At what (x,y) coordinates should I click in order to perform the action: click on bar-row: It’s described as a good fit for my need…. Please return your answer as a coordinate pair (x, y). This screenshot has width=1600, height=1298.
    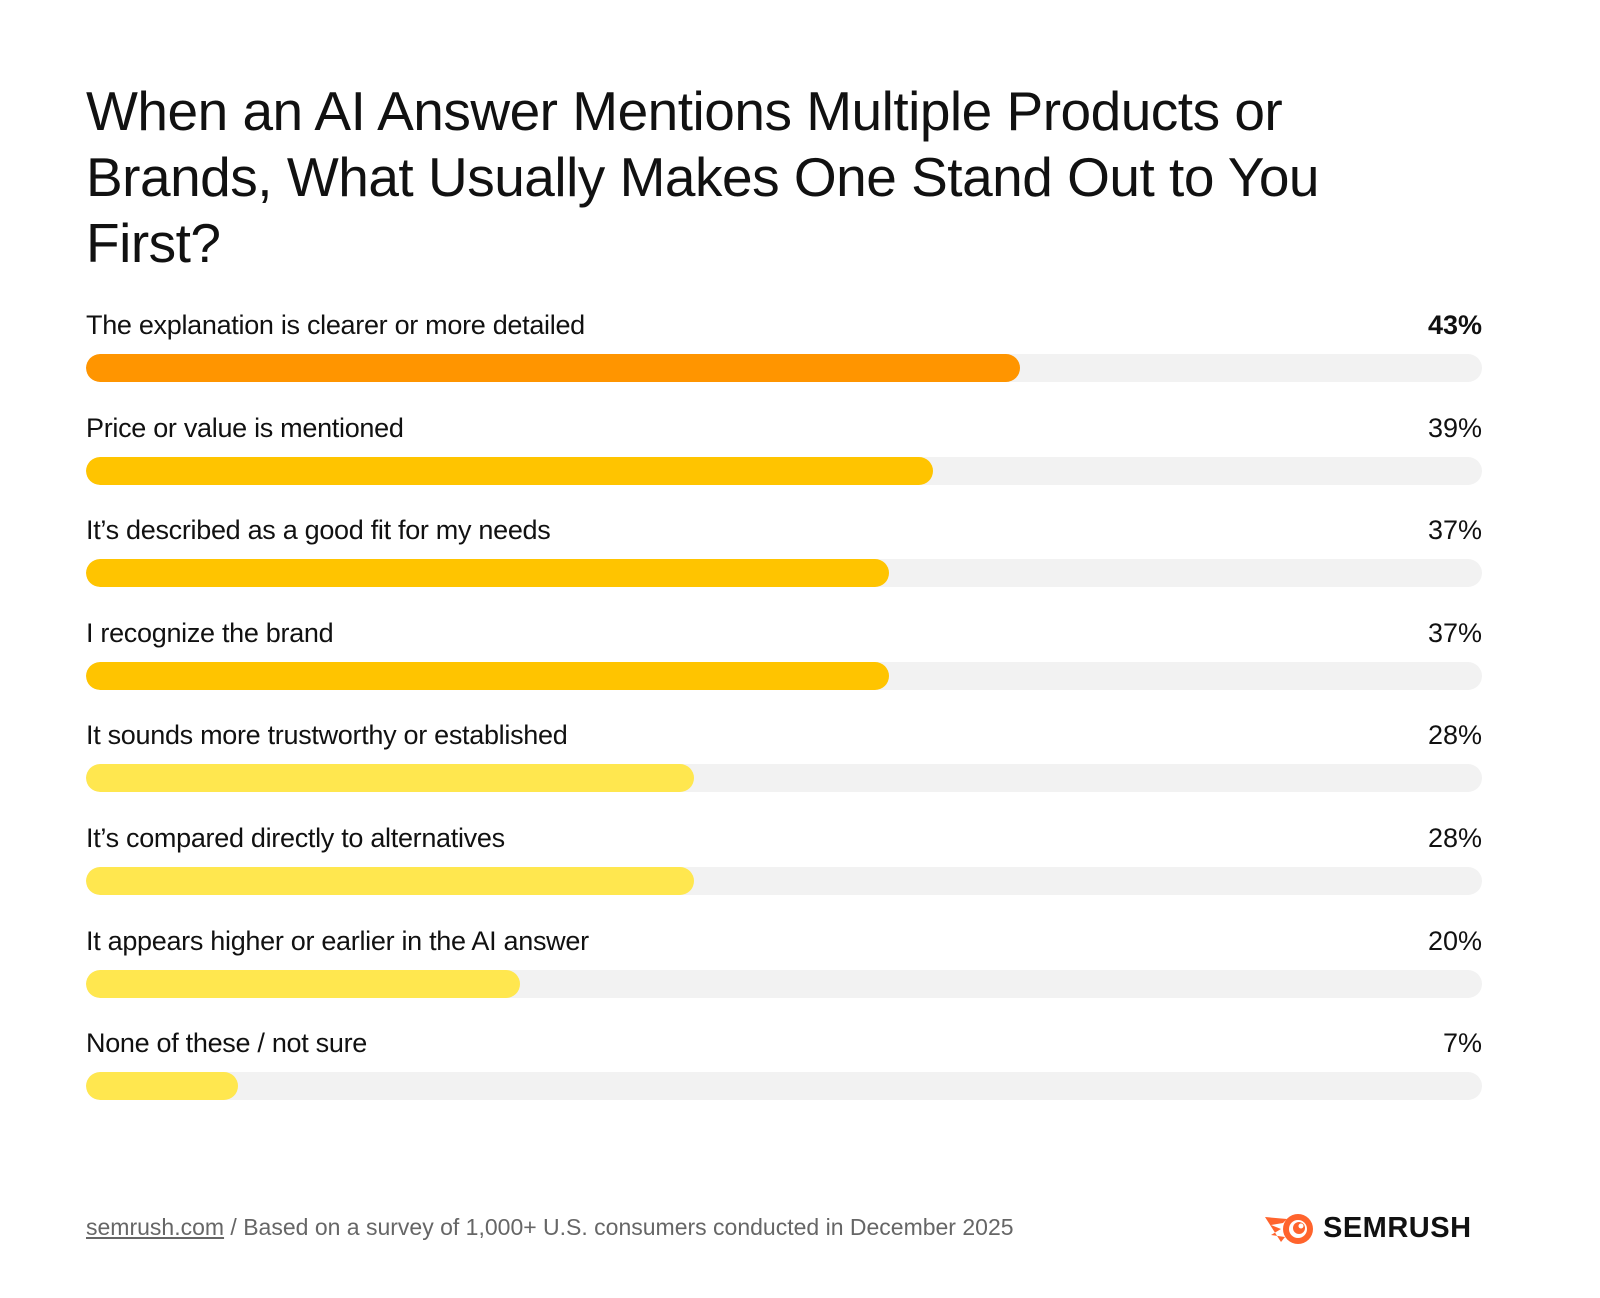
    Looking at the image, I should click on (784, 562).